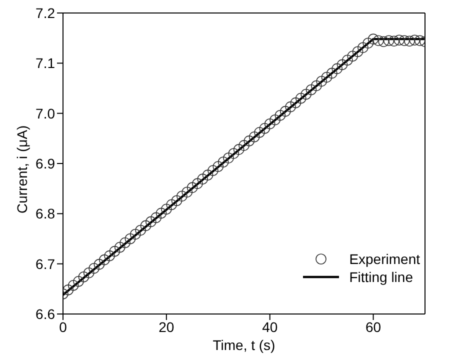 Image resolution: width=466 pixels, height=360 pixels. Describe the element at coordinates (373, 326) in the screenshot. I see `x-tick-label: 60` at that location.